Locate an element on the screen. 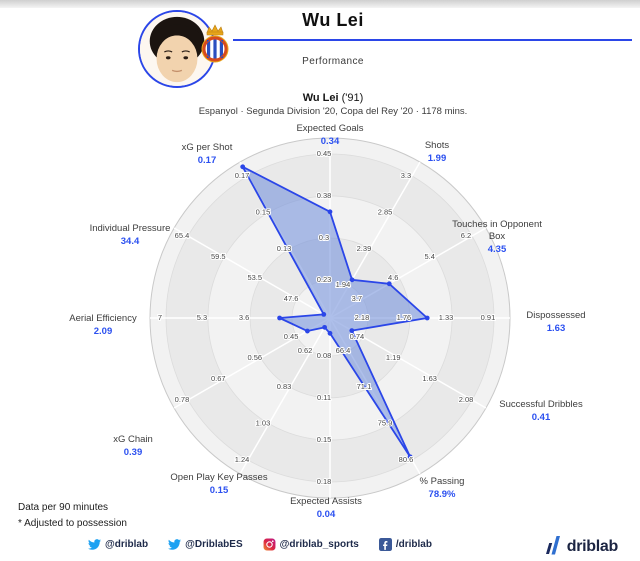 The image size is (640, 561). radar-axis-label: Shots is located at coordinates (437, 145).